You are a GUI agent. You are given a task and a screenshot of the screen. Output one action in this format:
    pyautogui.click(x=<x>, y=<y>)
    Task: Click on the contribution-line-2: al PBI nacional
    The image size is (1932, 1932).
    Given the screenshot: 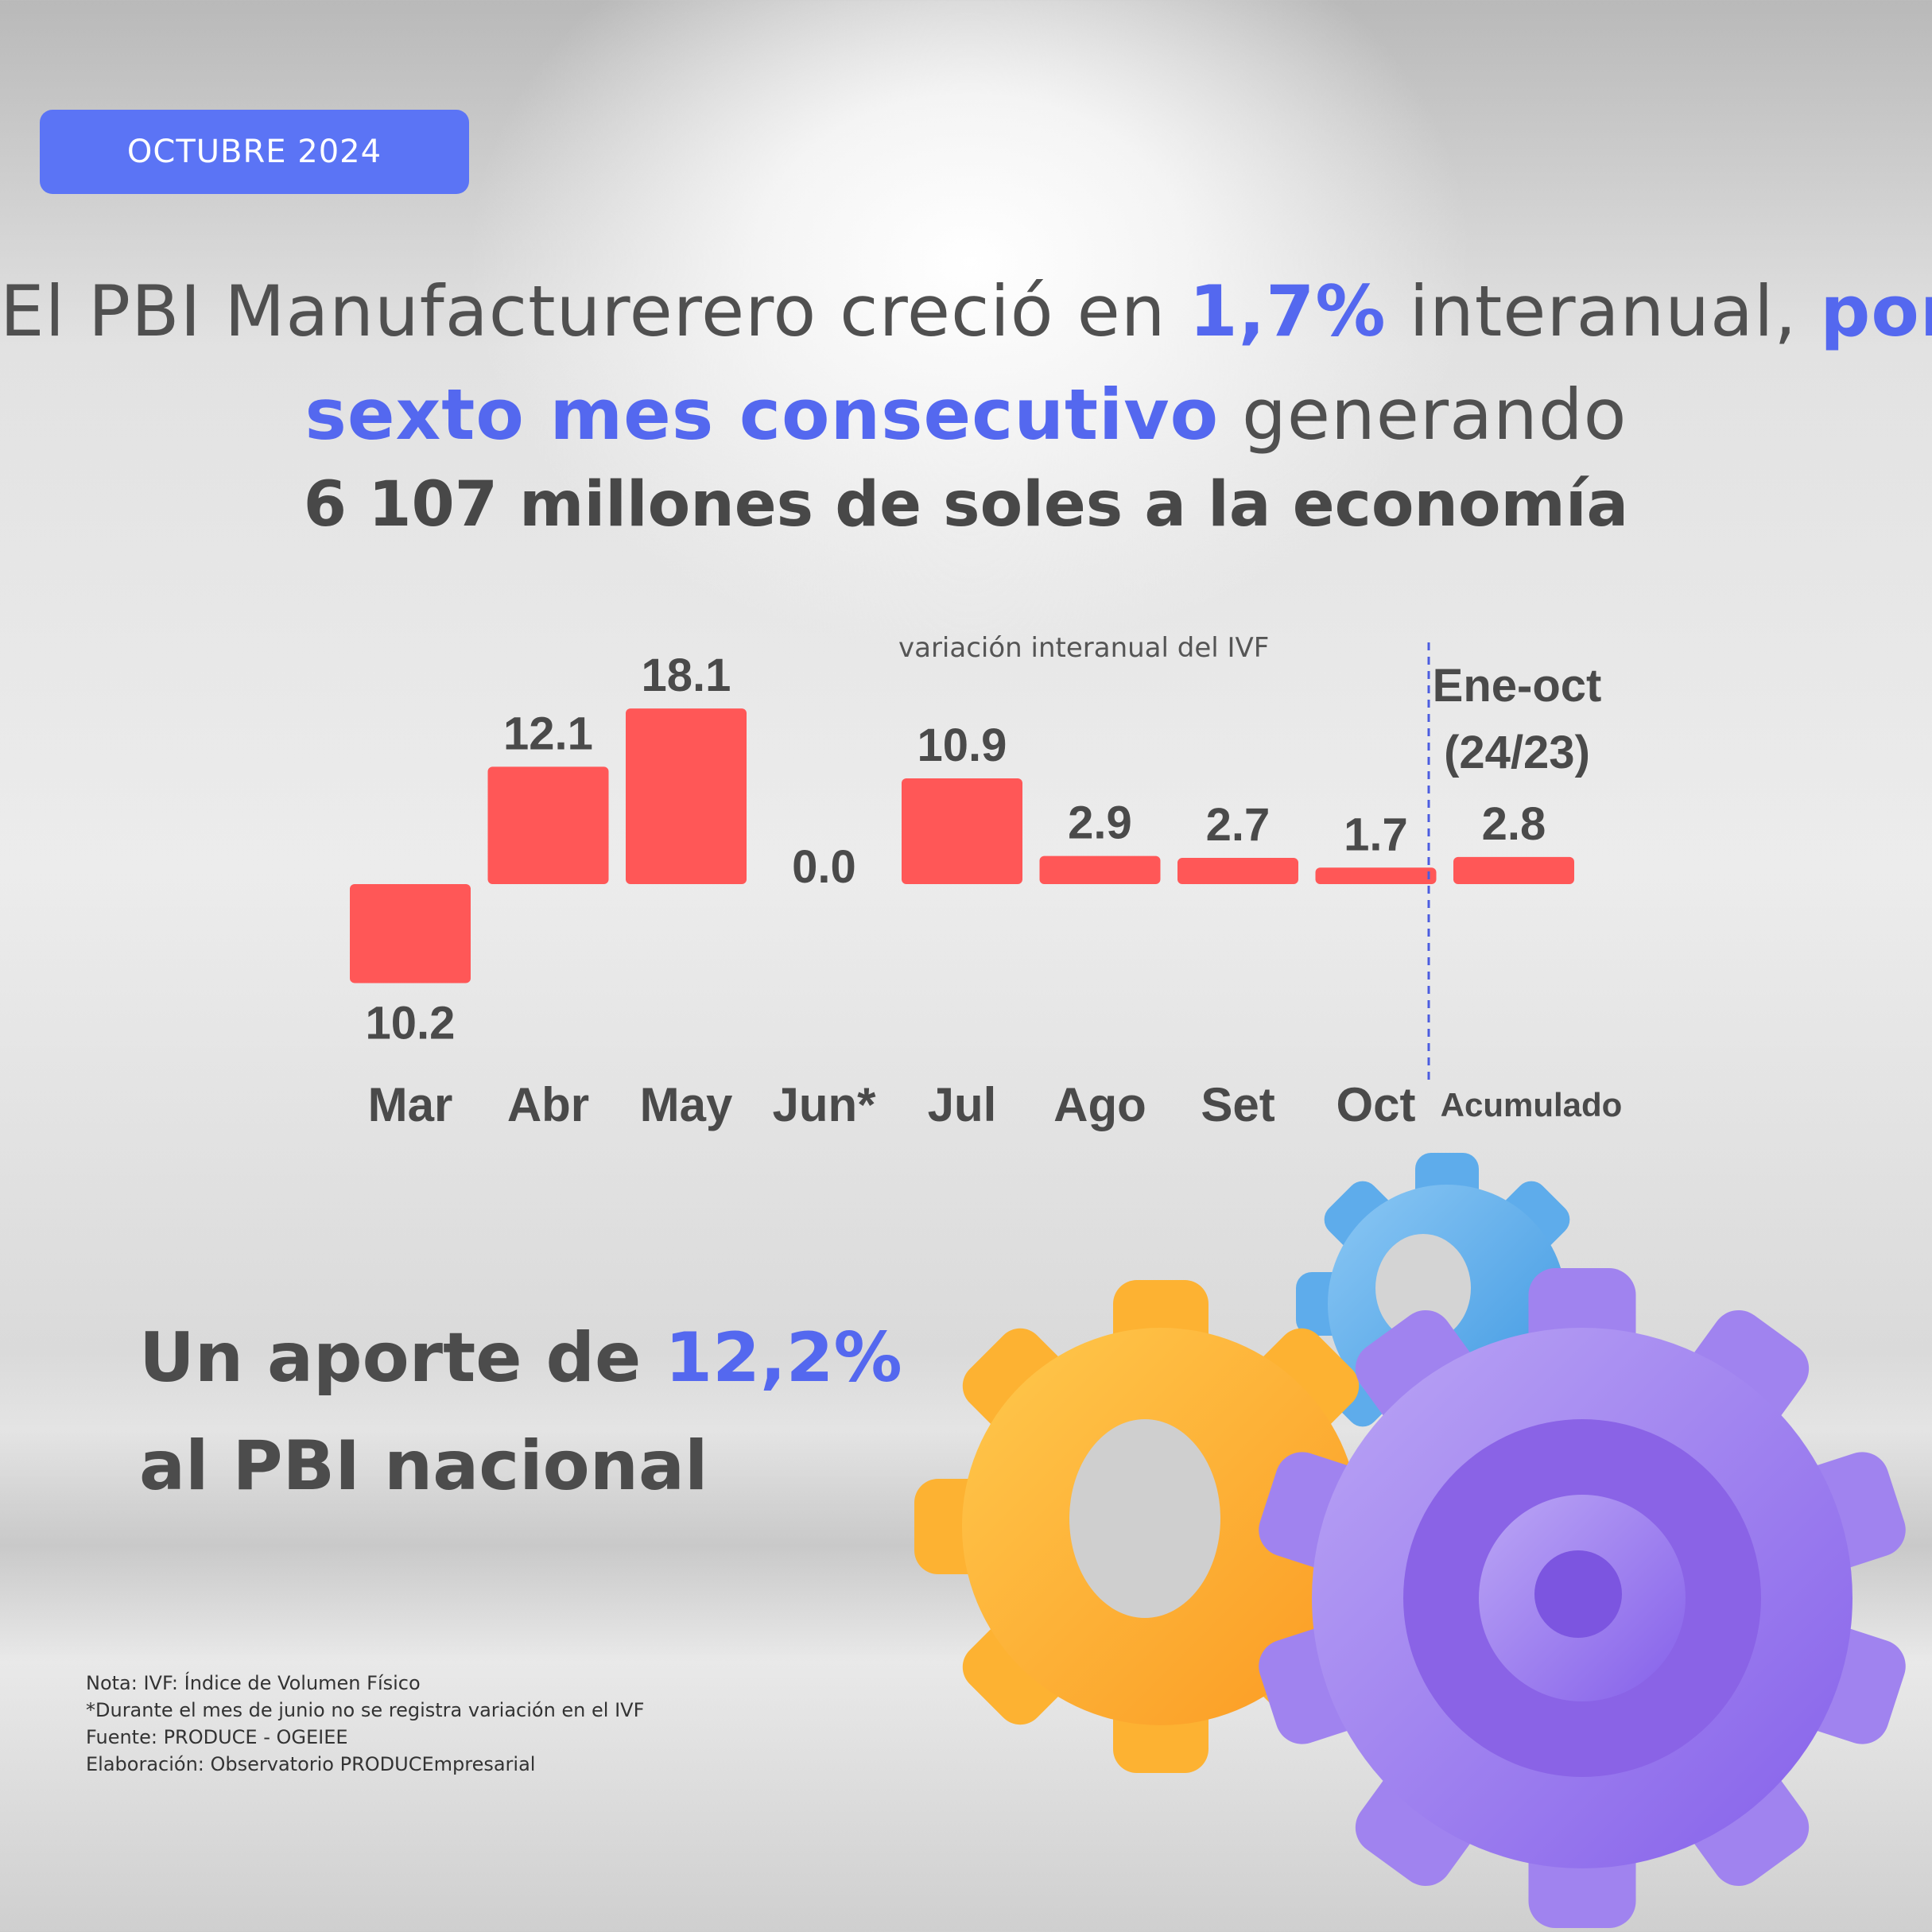 What is the action you would take?
    pyautogui.click(x=423, y=1466)
    